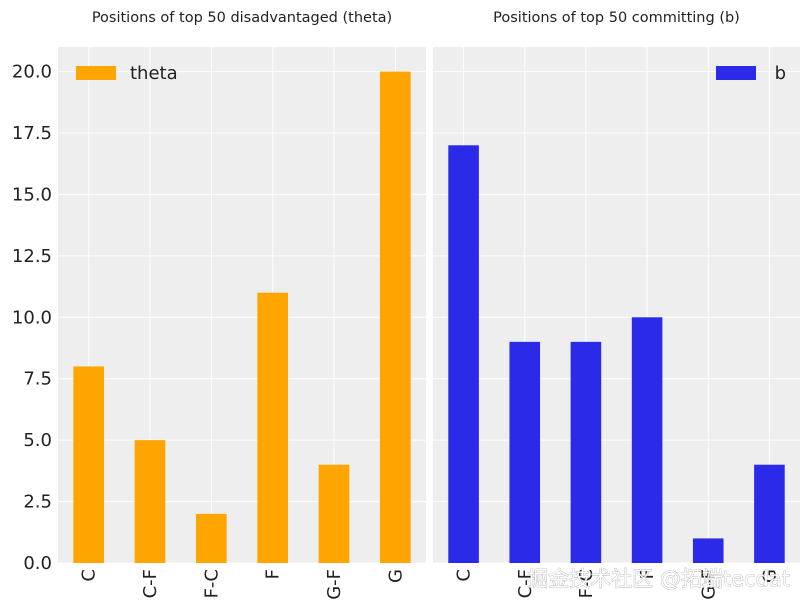 The height and width of the screenshot is (611, 811). What do you see at coordinates (32, 317) in the screenshot?
I see `y-tick-label: 10.0` at bounding box center [32, 317].